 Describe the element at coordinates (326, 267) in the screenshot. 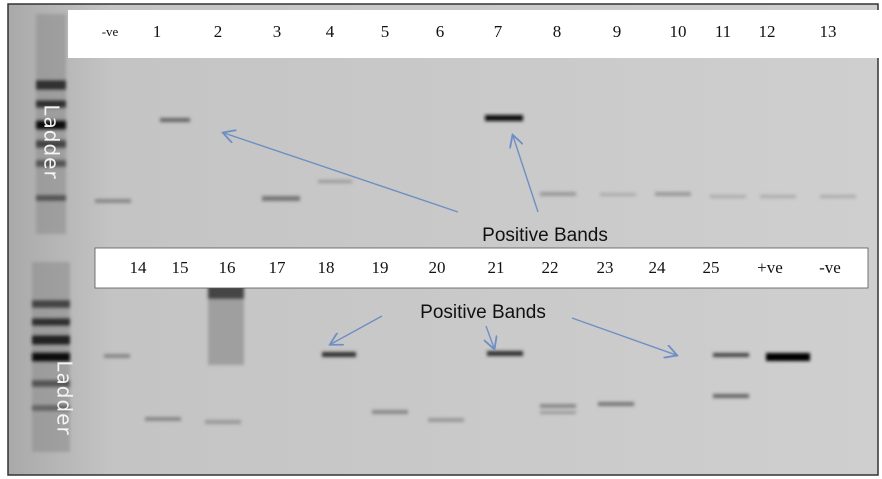

I see `lane-label: 18` at that location.